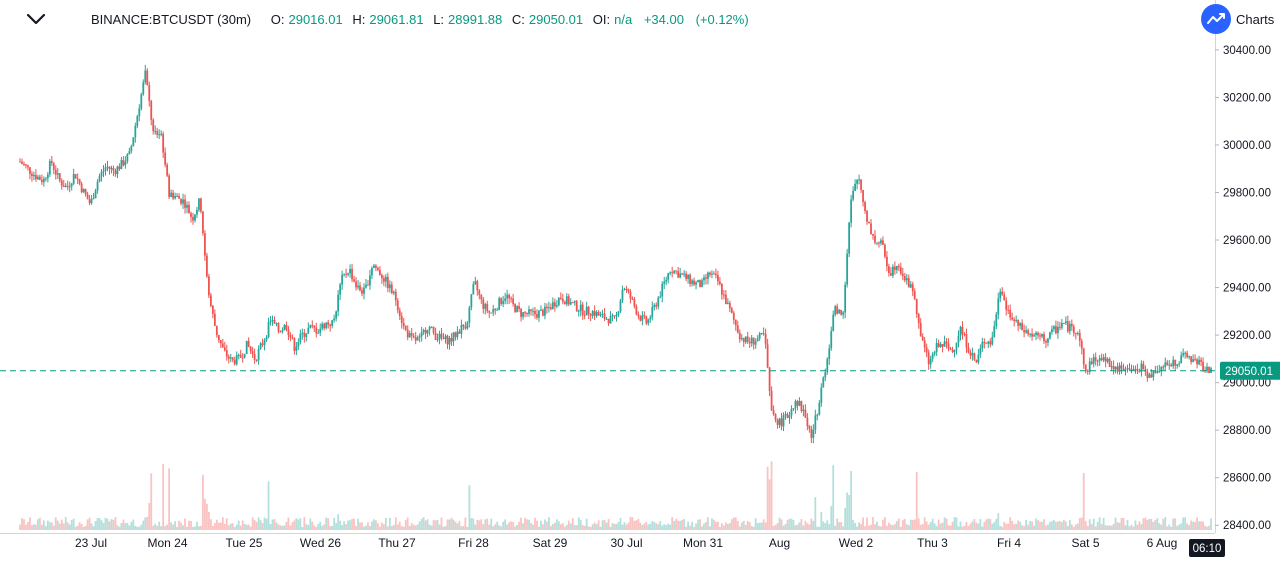 The image size is (1280, 563). I want to click on symbol-label: BINANCE:BTCUSDT (30m), so click(171, 19).